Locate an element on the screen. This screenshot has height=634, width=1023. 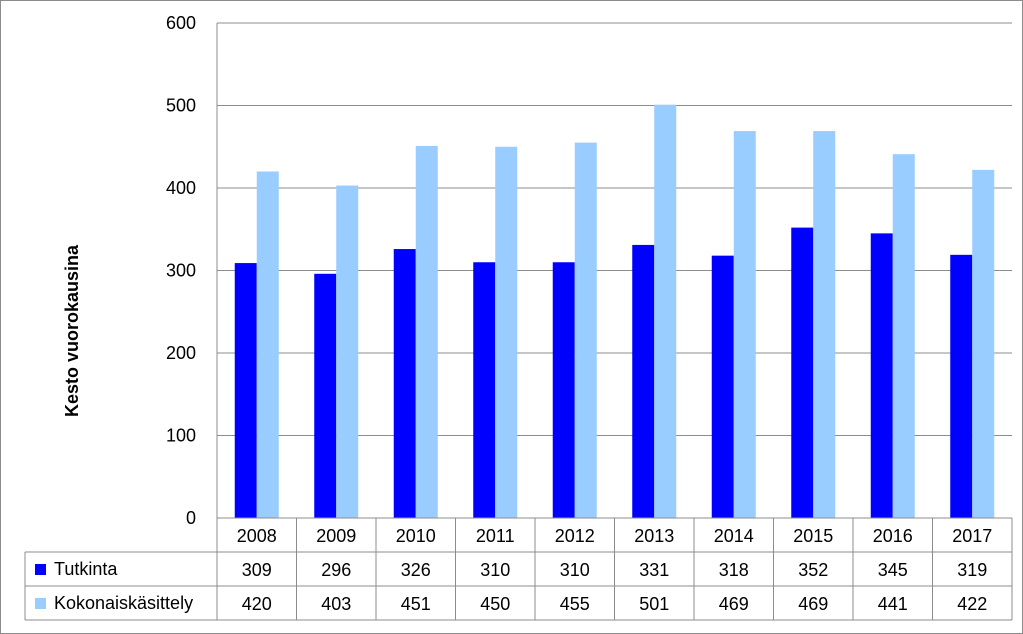
y-tick-label: 100 is located at coordinates (181, 436).